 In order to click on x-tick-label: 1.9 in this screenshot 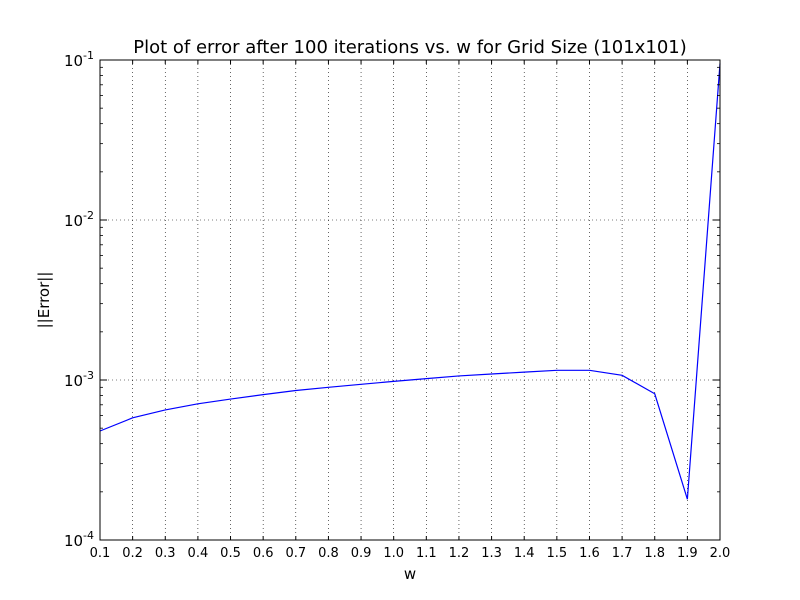, I will do `click(687, 553)`.